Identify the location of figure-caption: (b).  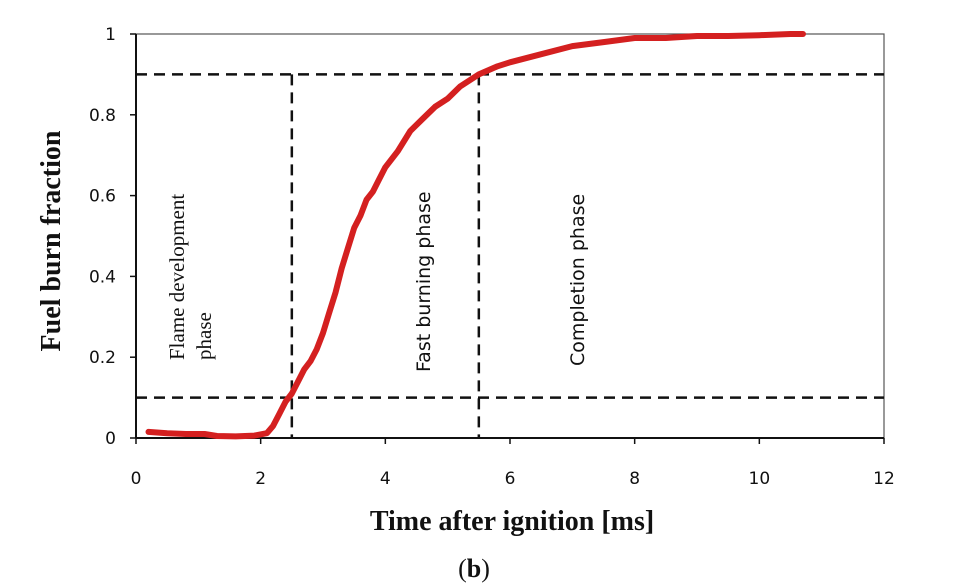
(474, 568).